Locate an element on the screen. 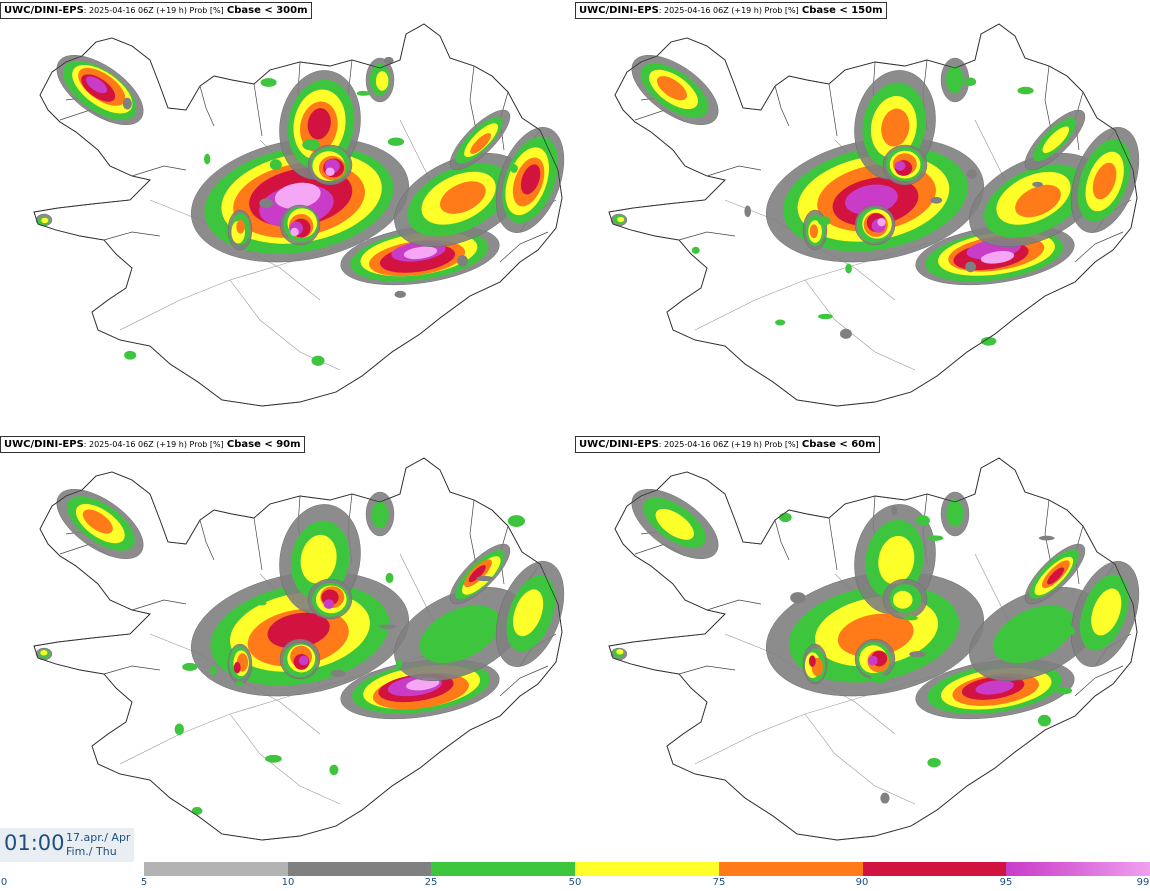 The width and height of the screenshot is (1150, 891). colorbar-tick-label: 99 is located at coordinates (1143, 882).